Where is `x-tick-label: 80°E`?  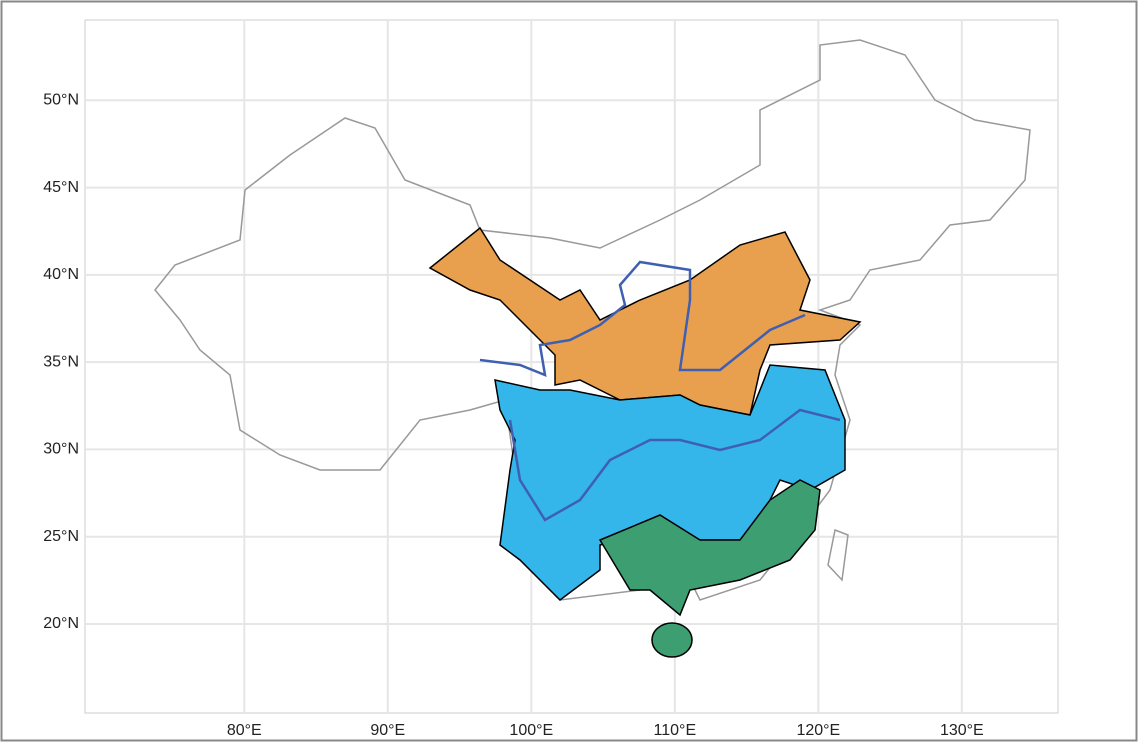
x-tick-label: 80°E is located at coordinates (244, 730).